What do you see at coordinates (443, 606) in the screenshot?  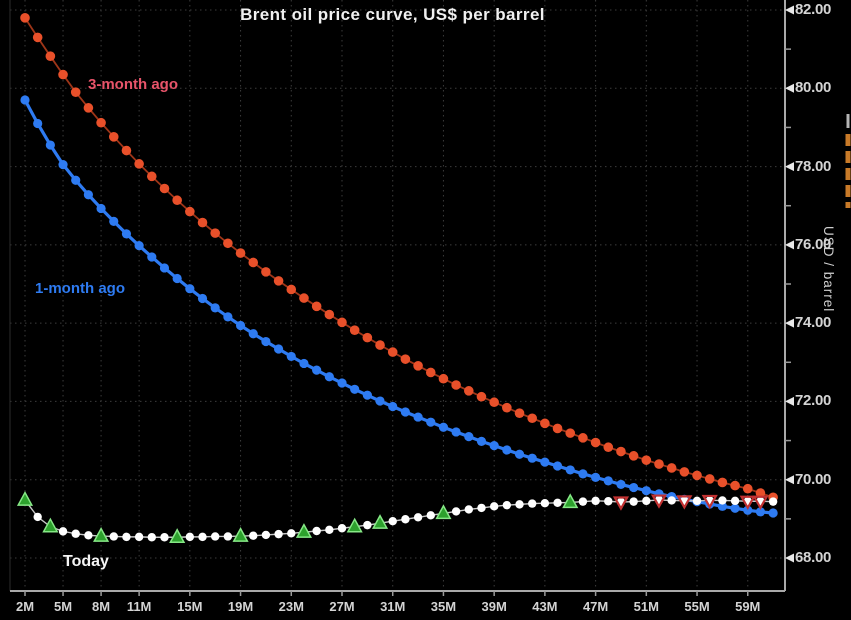 I see `x-axis-tick-label: 35M` at bounding box center [443, 606].